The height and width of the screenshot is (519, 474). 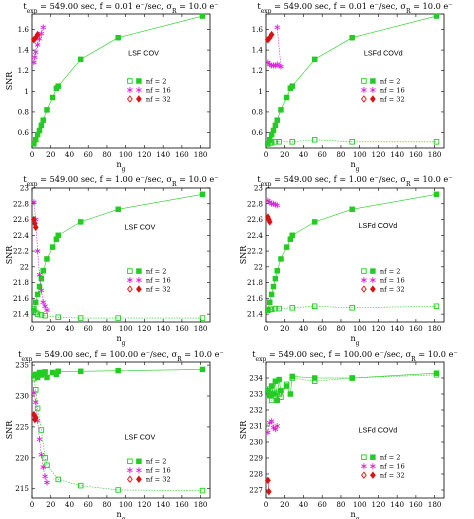 What do you see at coordinates (257, 70) in the screenshot?
I see `y-tick-label: 1.2` at bounding box center [257, 70].